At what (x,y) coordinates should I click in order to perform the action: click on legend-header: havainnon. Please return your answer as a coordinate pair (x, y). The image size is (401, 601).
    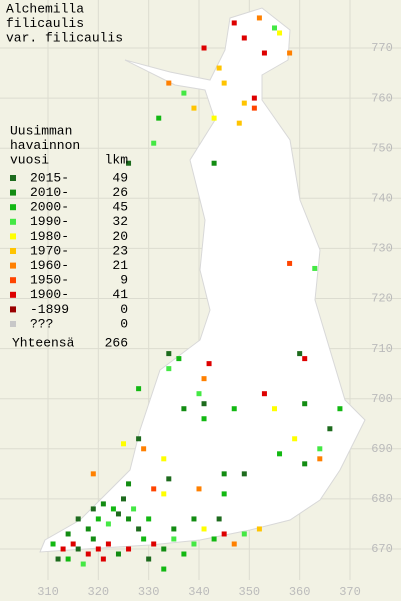
    Looking at the image, I should click on (45, 145).